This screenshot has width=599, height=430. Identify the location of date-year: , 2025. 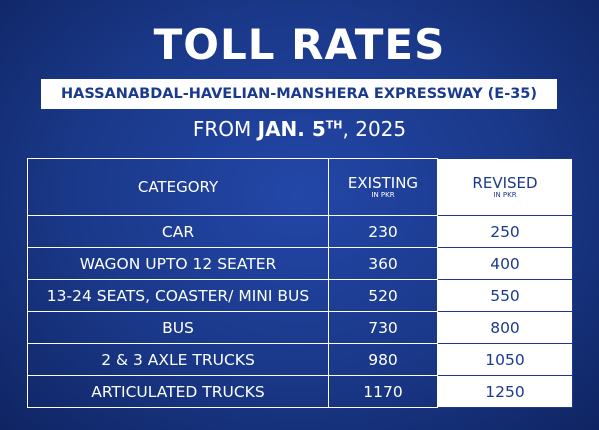
(374, 129).